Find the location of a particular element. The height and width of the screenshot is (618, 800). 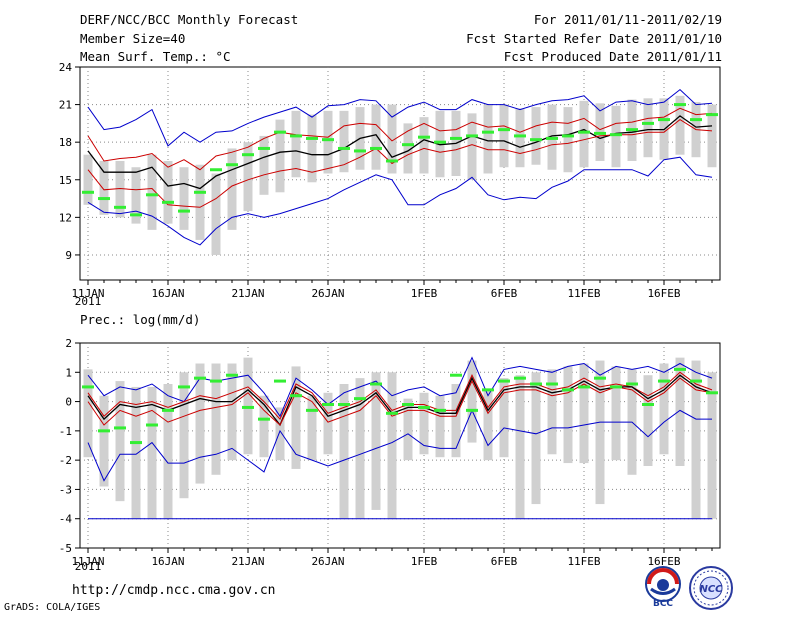

series-upper-inner is located at coordinates (400, 395).